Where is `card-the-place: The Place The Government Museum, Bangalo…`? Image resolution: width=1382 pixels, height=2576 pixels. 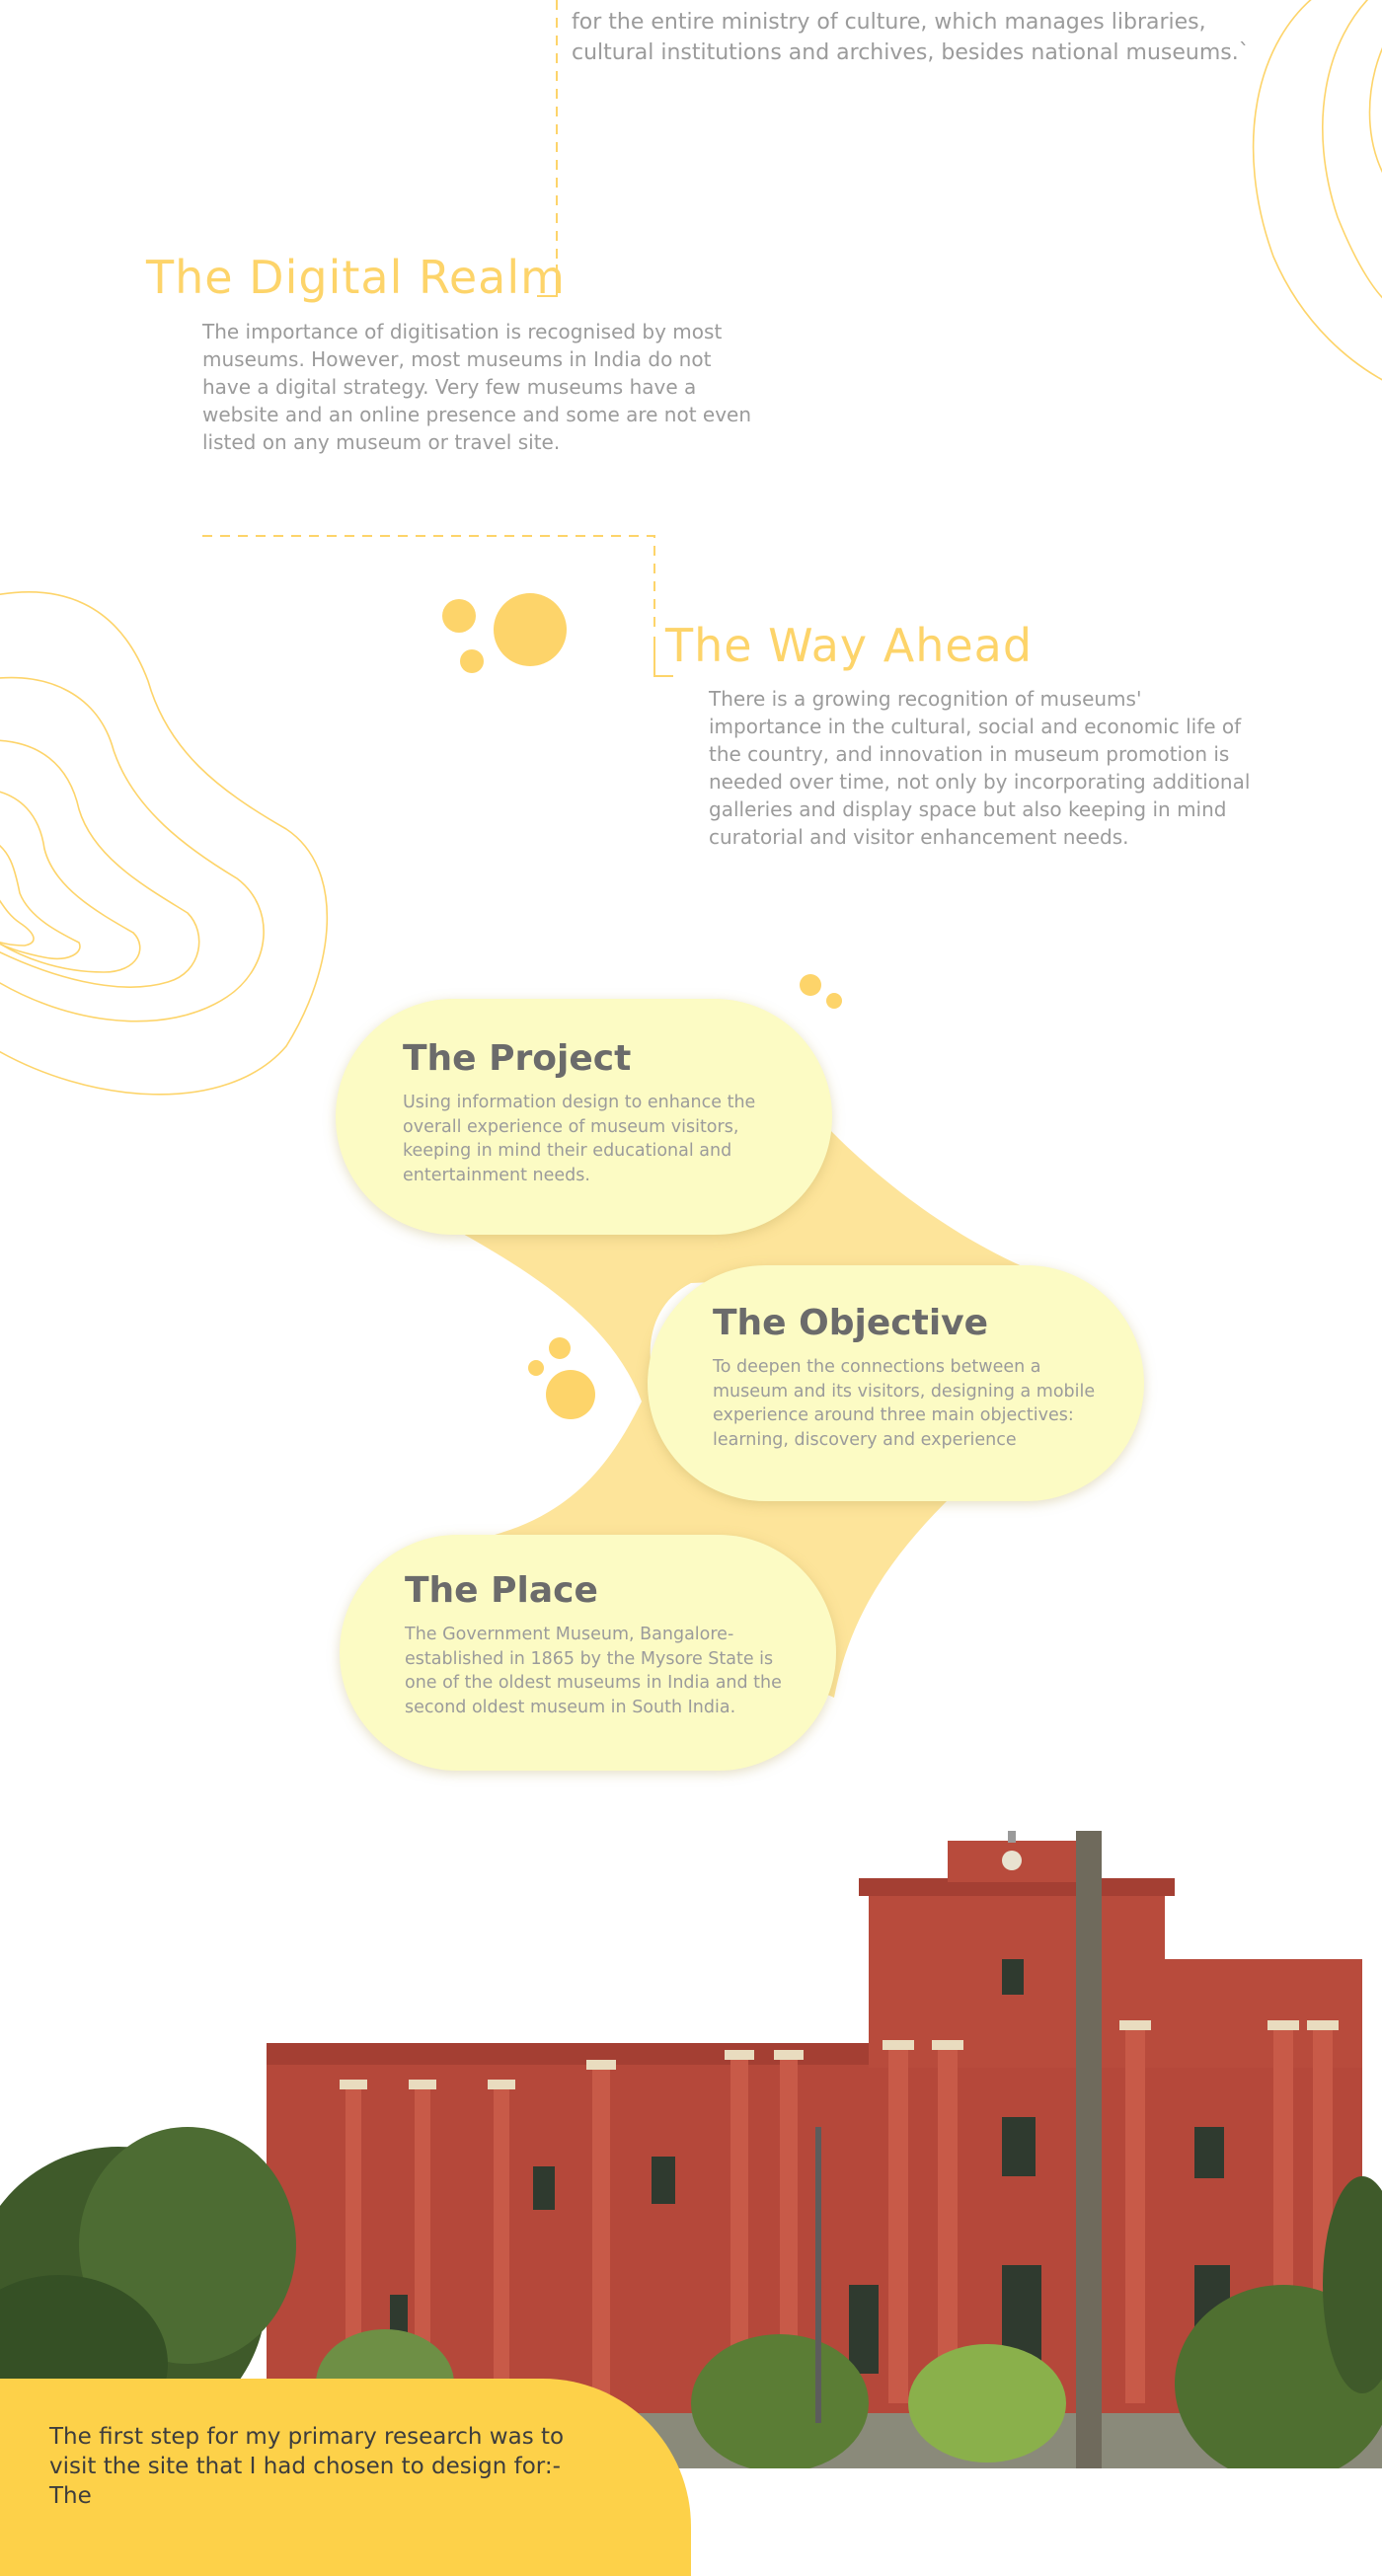
card-the-place: The Place The Government Museum, Bangalo… is located at coordinates (588, 1653).